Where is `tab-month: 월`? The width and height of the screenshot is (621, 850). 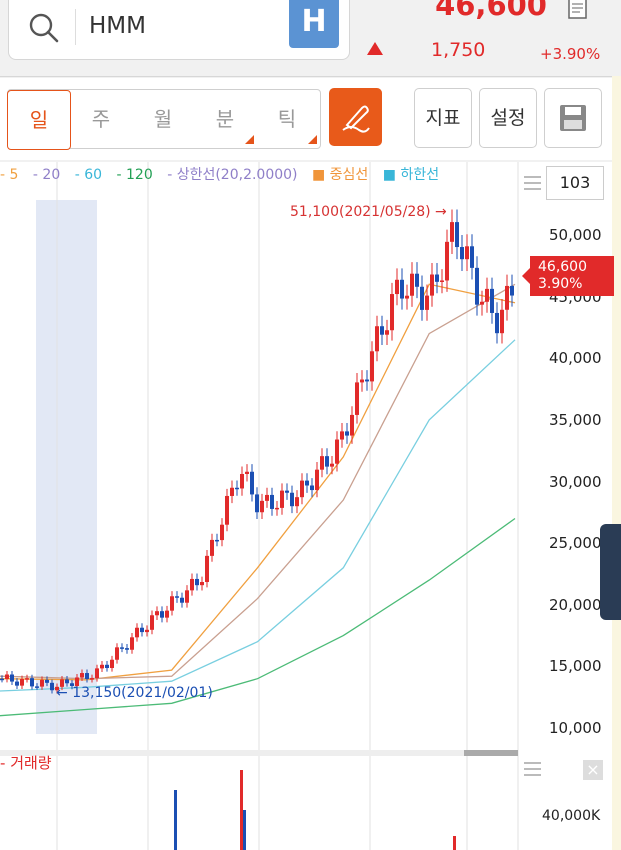 tab-month: 월 is located at coordinates (163, 119).